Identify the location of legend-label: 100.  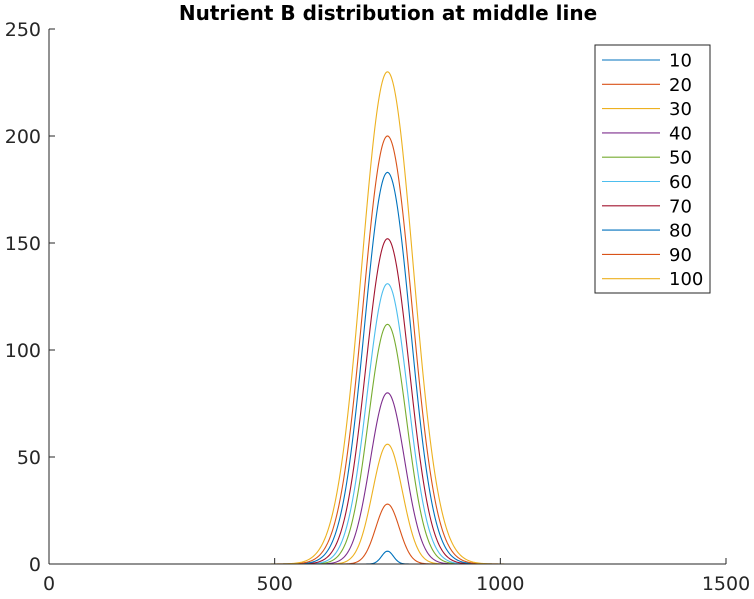
(686, 279).